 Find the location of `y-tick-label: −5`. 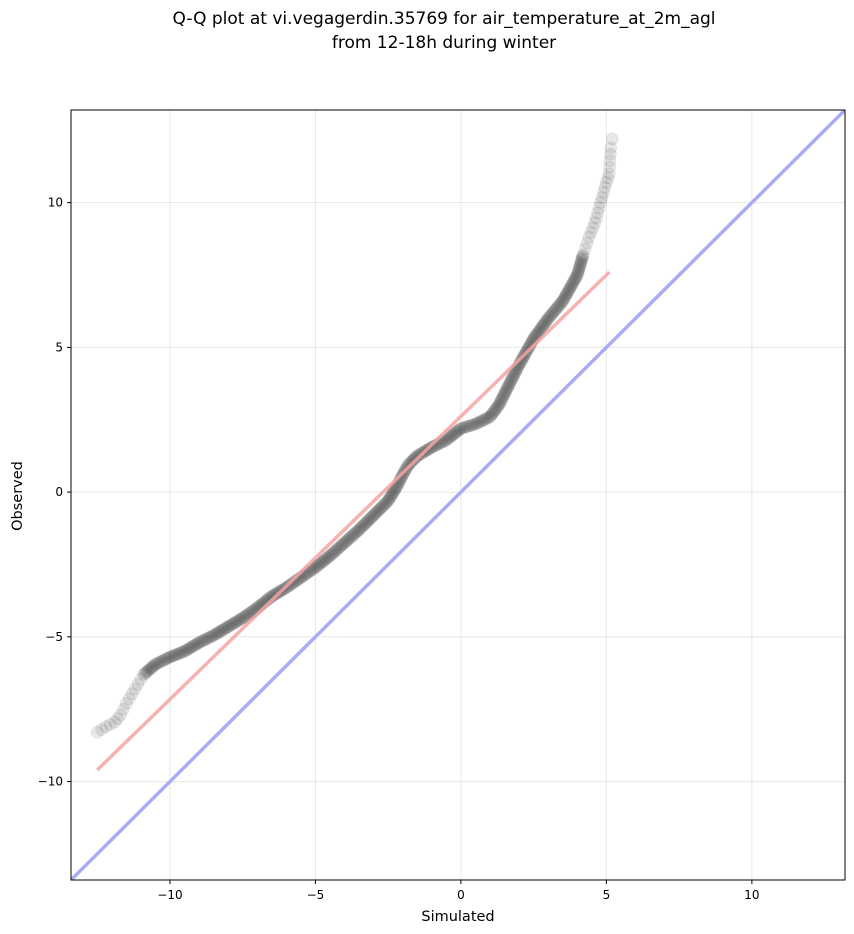

y-tick-label: −5 is located at coordinates (54, 637).